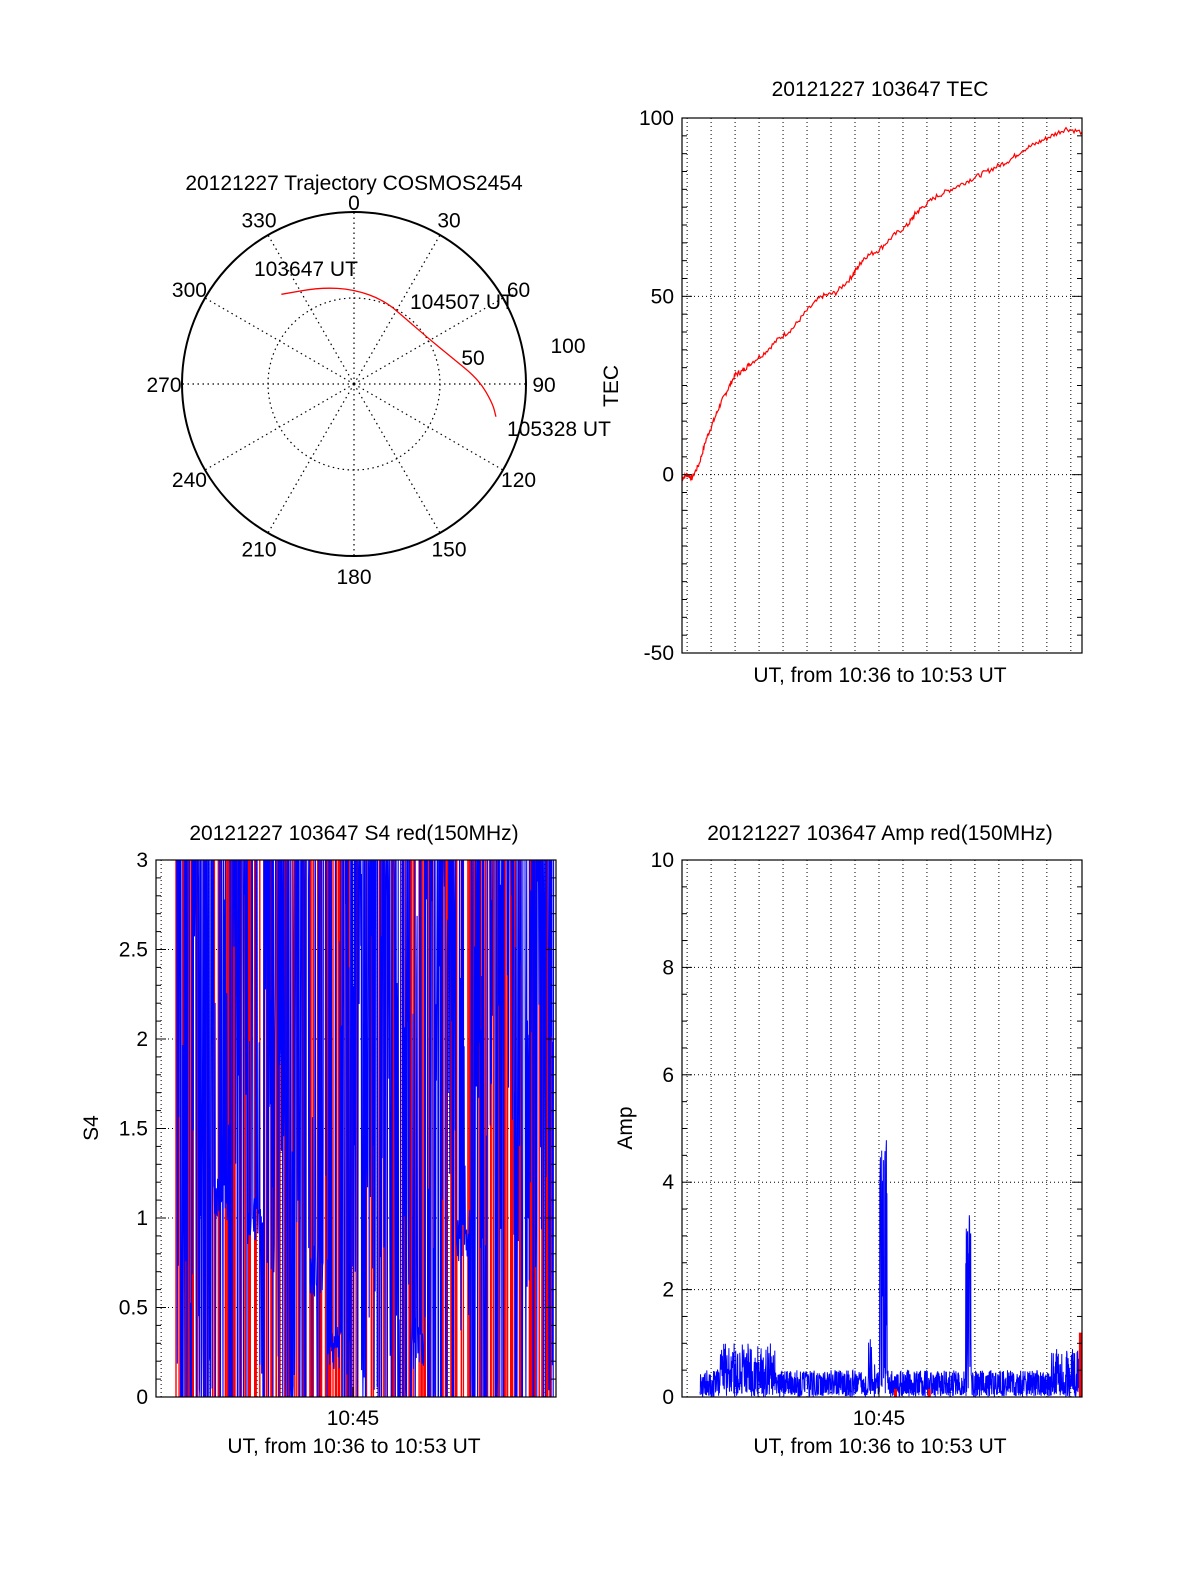  What do you see at coordinates (518, 480) in the screenshot?
I see `polar-azimuth-label: 120` at bounding box center [518, 480].